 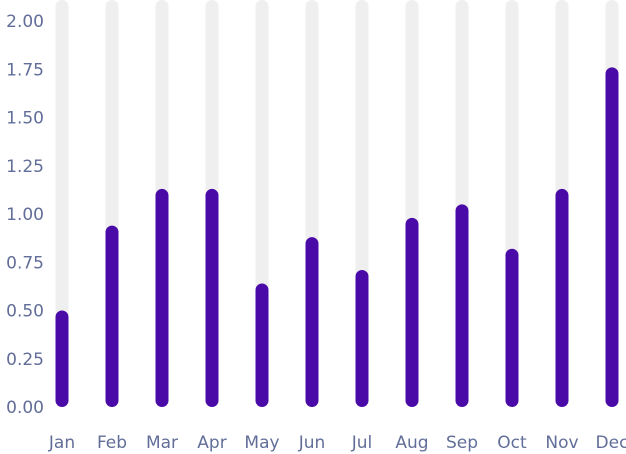 What do you see at coordinates (362, 338) in the screenshot?
I see `bar-jul` at bounding box center [362, 338].